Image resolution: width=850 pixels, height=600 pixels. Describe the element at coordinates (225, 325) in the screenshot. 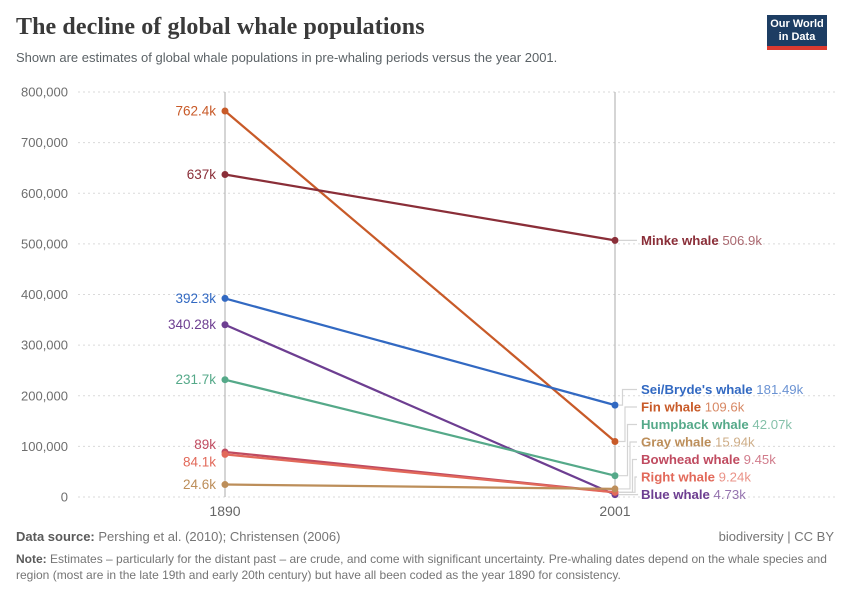

I see `data-point-start-blue-whale` at that location.